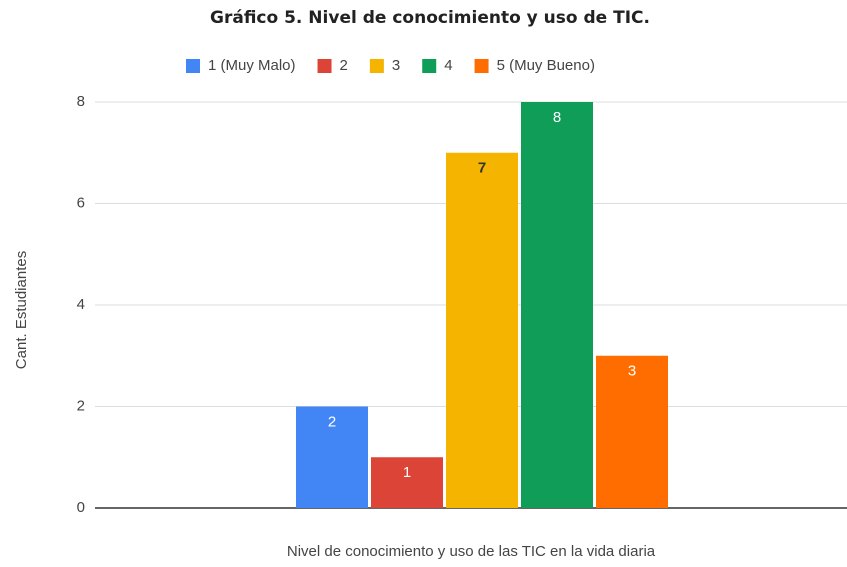 The width and height of the screenshot is (847, 567). Describe the element at coordinates (396, 65) in the screenshot. I see `legend-label: 3` at that location.